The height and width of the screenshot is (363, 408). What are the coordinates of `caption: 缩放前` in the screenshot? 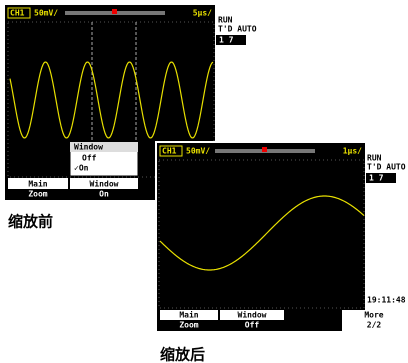 It's located at (30, 222).